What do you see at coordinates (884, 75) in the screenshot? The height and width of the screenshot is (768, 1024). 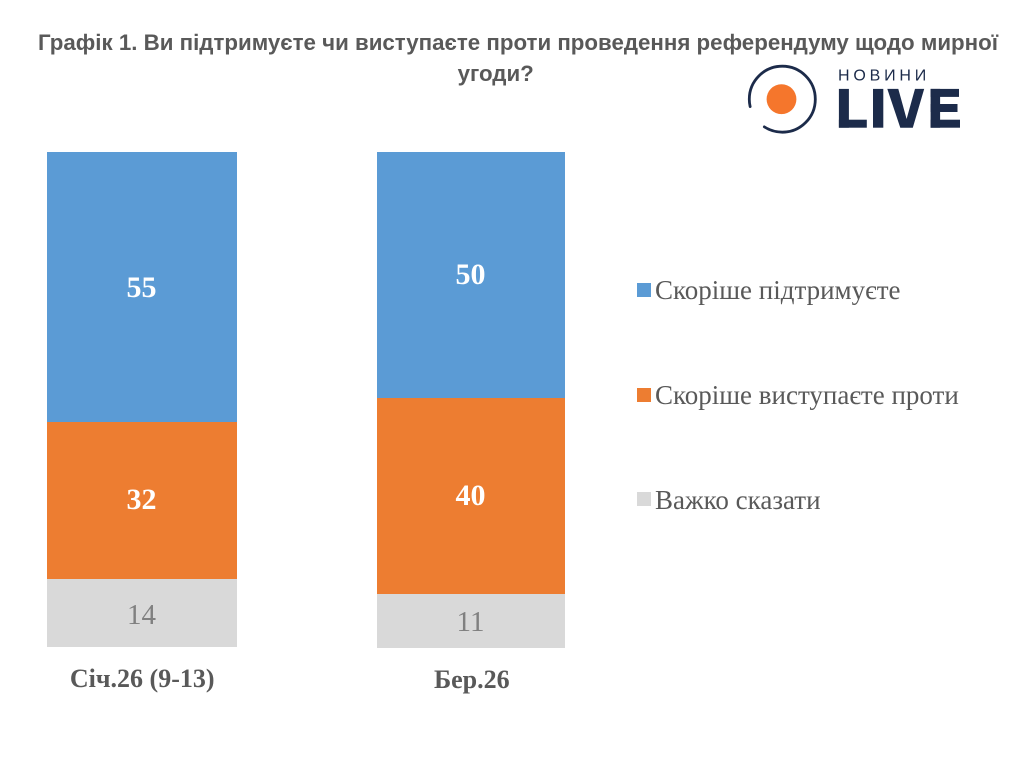 I see `svg-text: НОВИНИ` at bounding box center [884, 75].